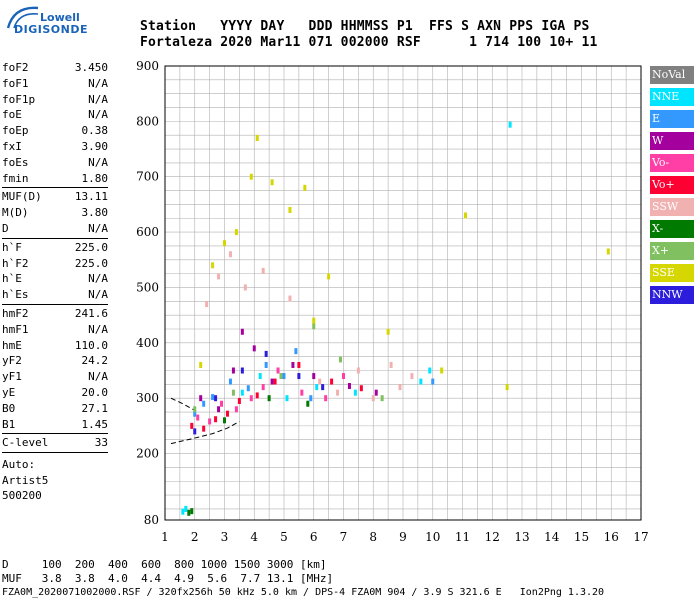 The image size is (700, 600). What do you see at coordinates (22, 17) in the screenshot?
I see `digisonde-logo-arc` at bounding box center [22, 17].